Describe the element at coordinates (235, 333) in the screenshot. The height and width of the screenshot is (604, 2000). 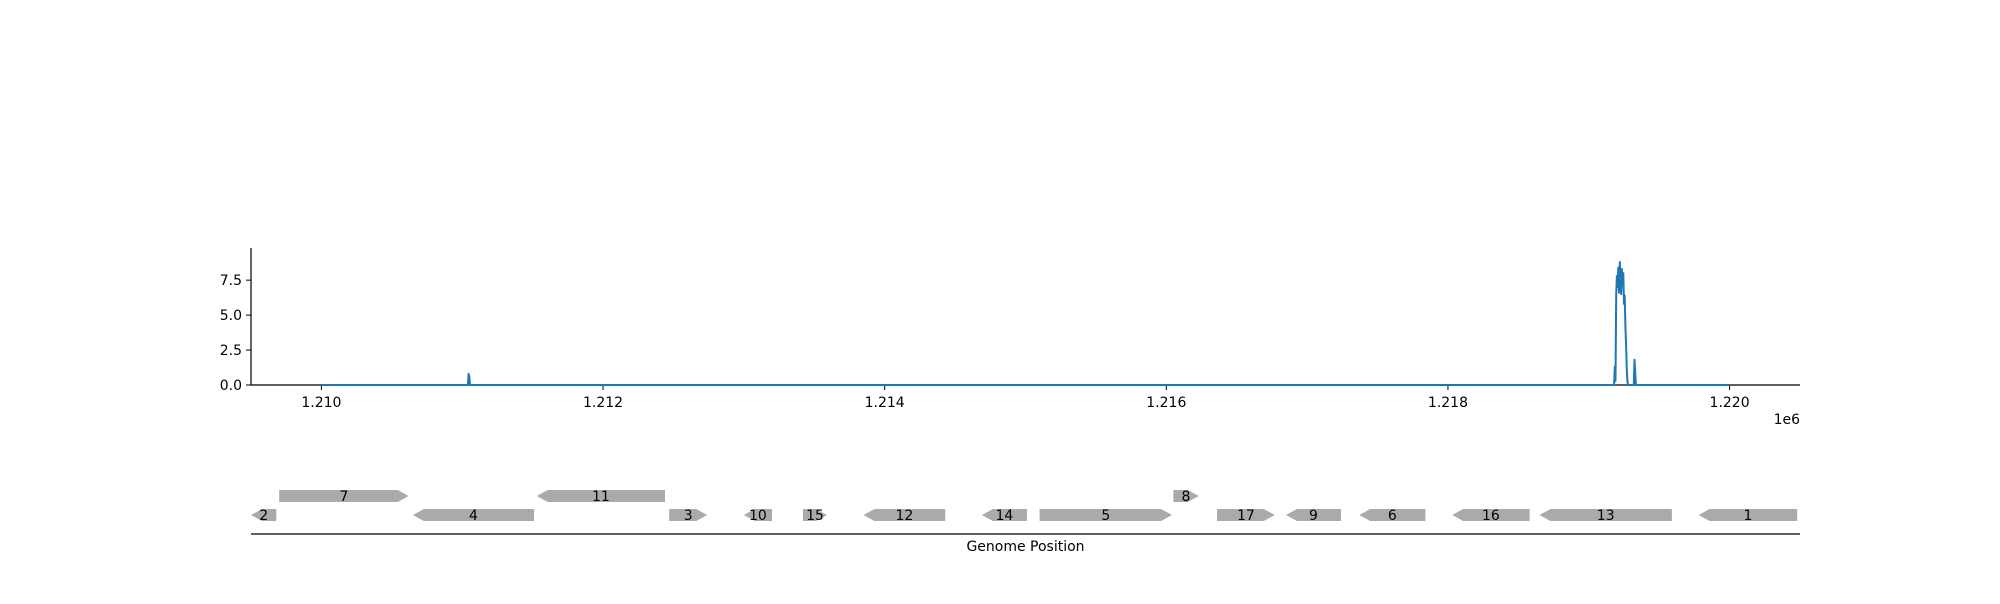
I see `y-ticks: 0.0 2.5 5.0 7.5` at that location.